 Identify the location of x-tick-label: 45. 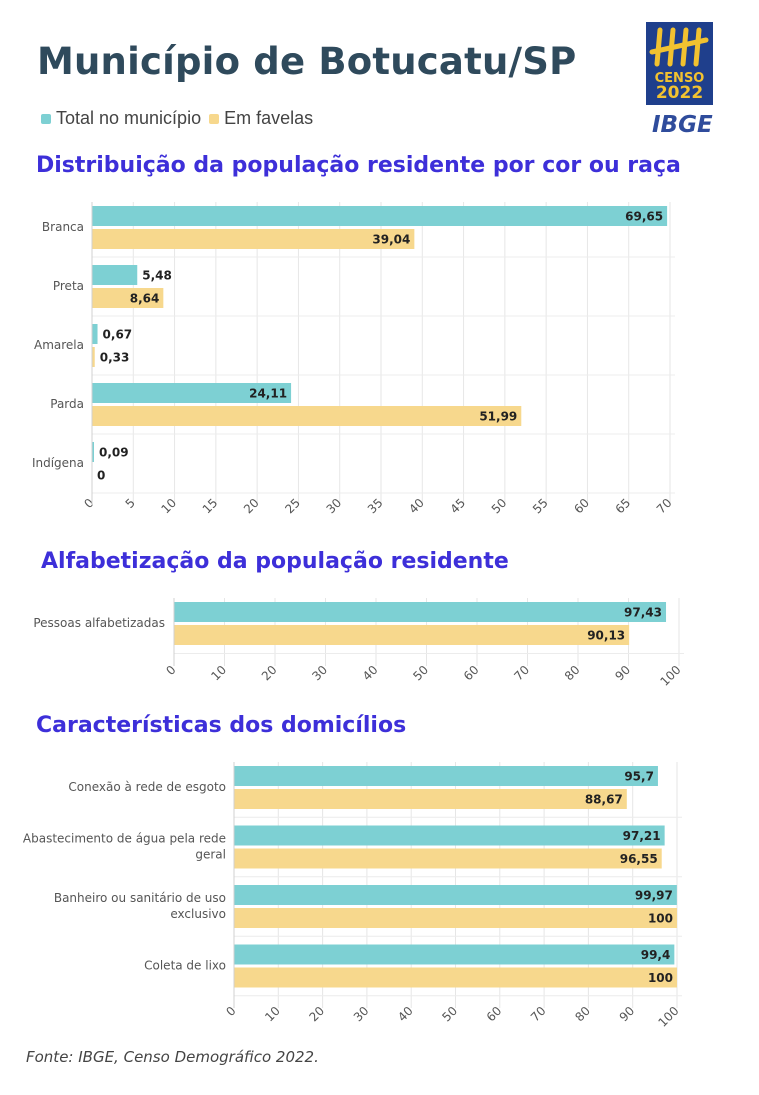
(457, 506).